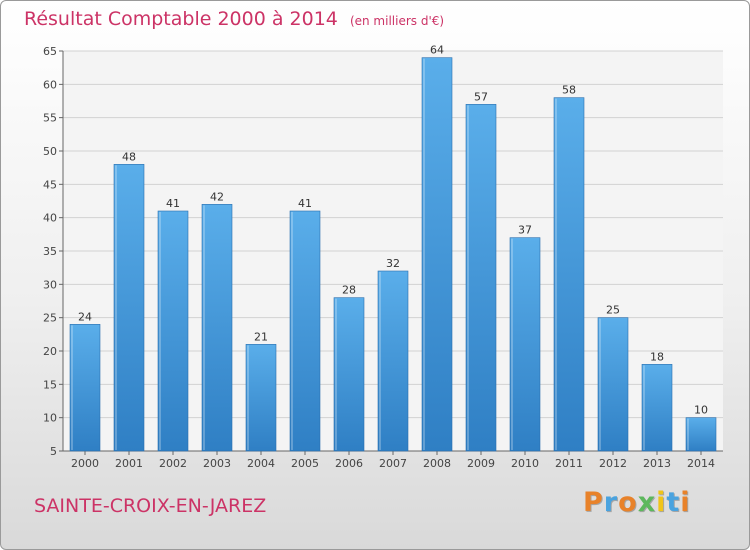 The width and height of the screenshot is (750, 550). Describe the element at coordinates (481, 463) in the screenshot. I see `x-tick-label-2009: 2009` at that location.